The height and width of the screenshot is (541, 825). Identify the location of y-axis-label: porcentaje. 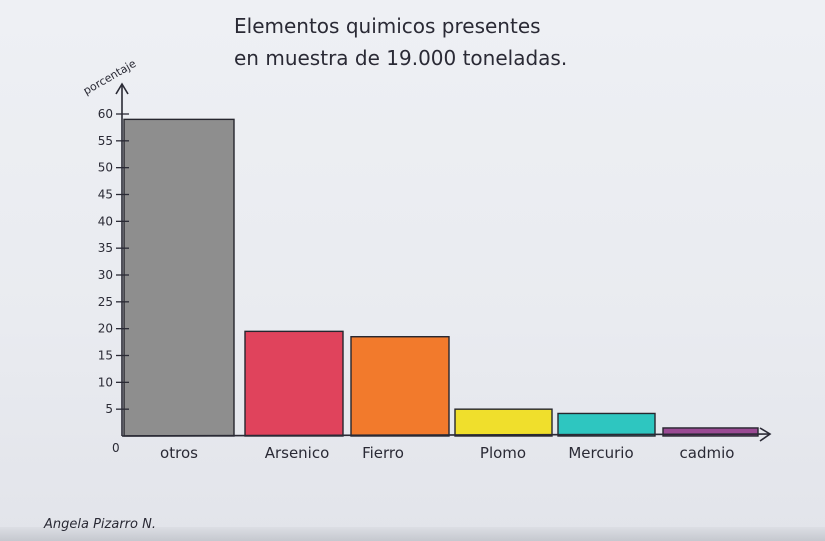
(110, 77).